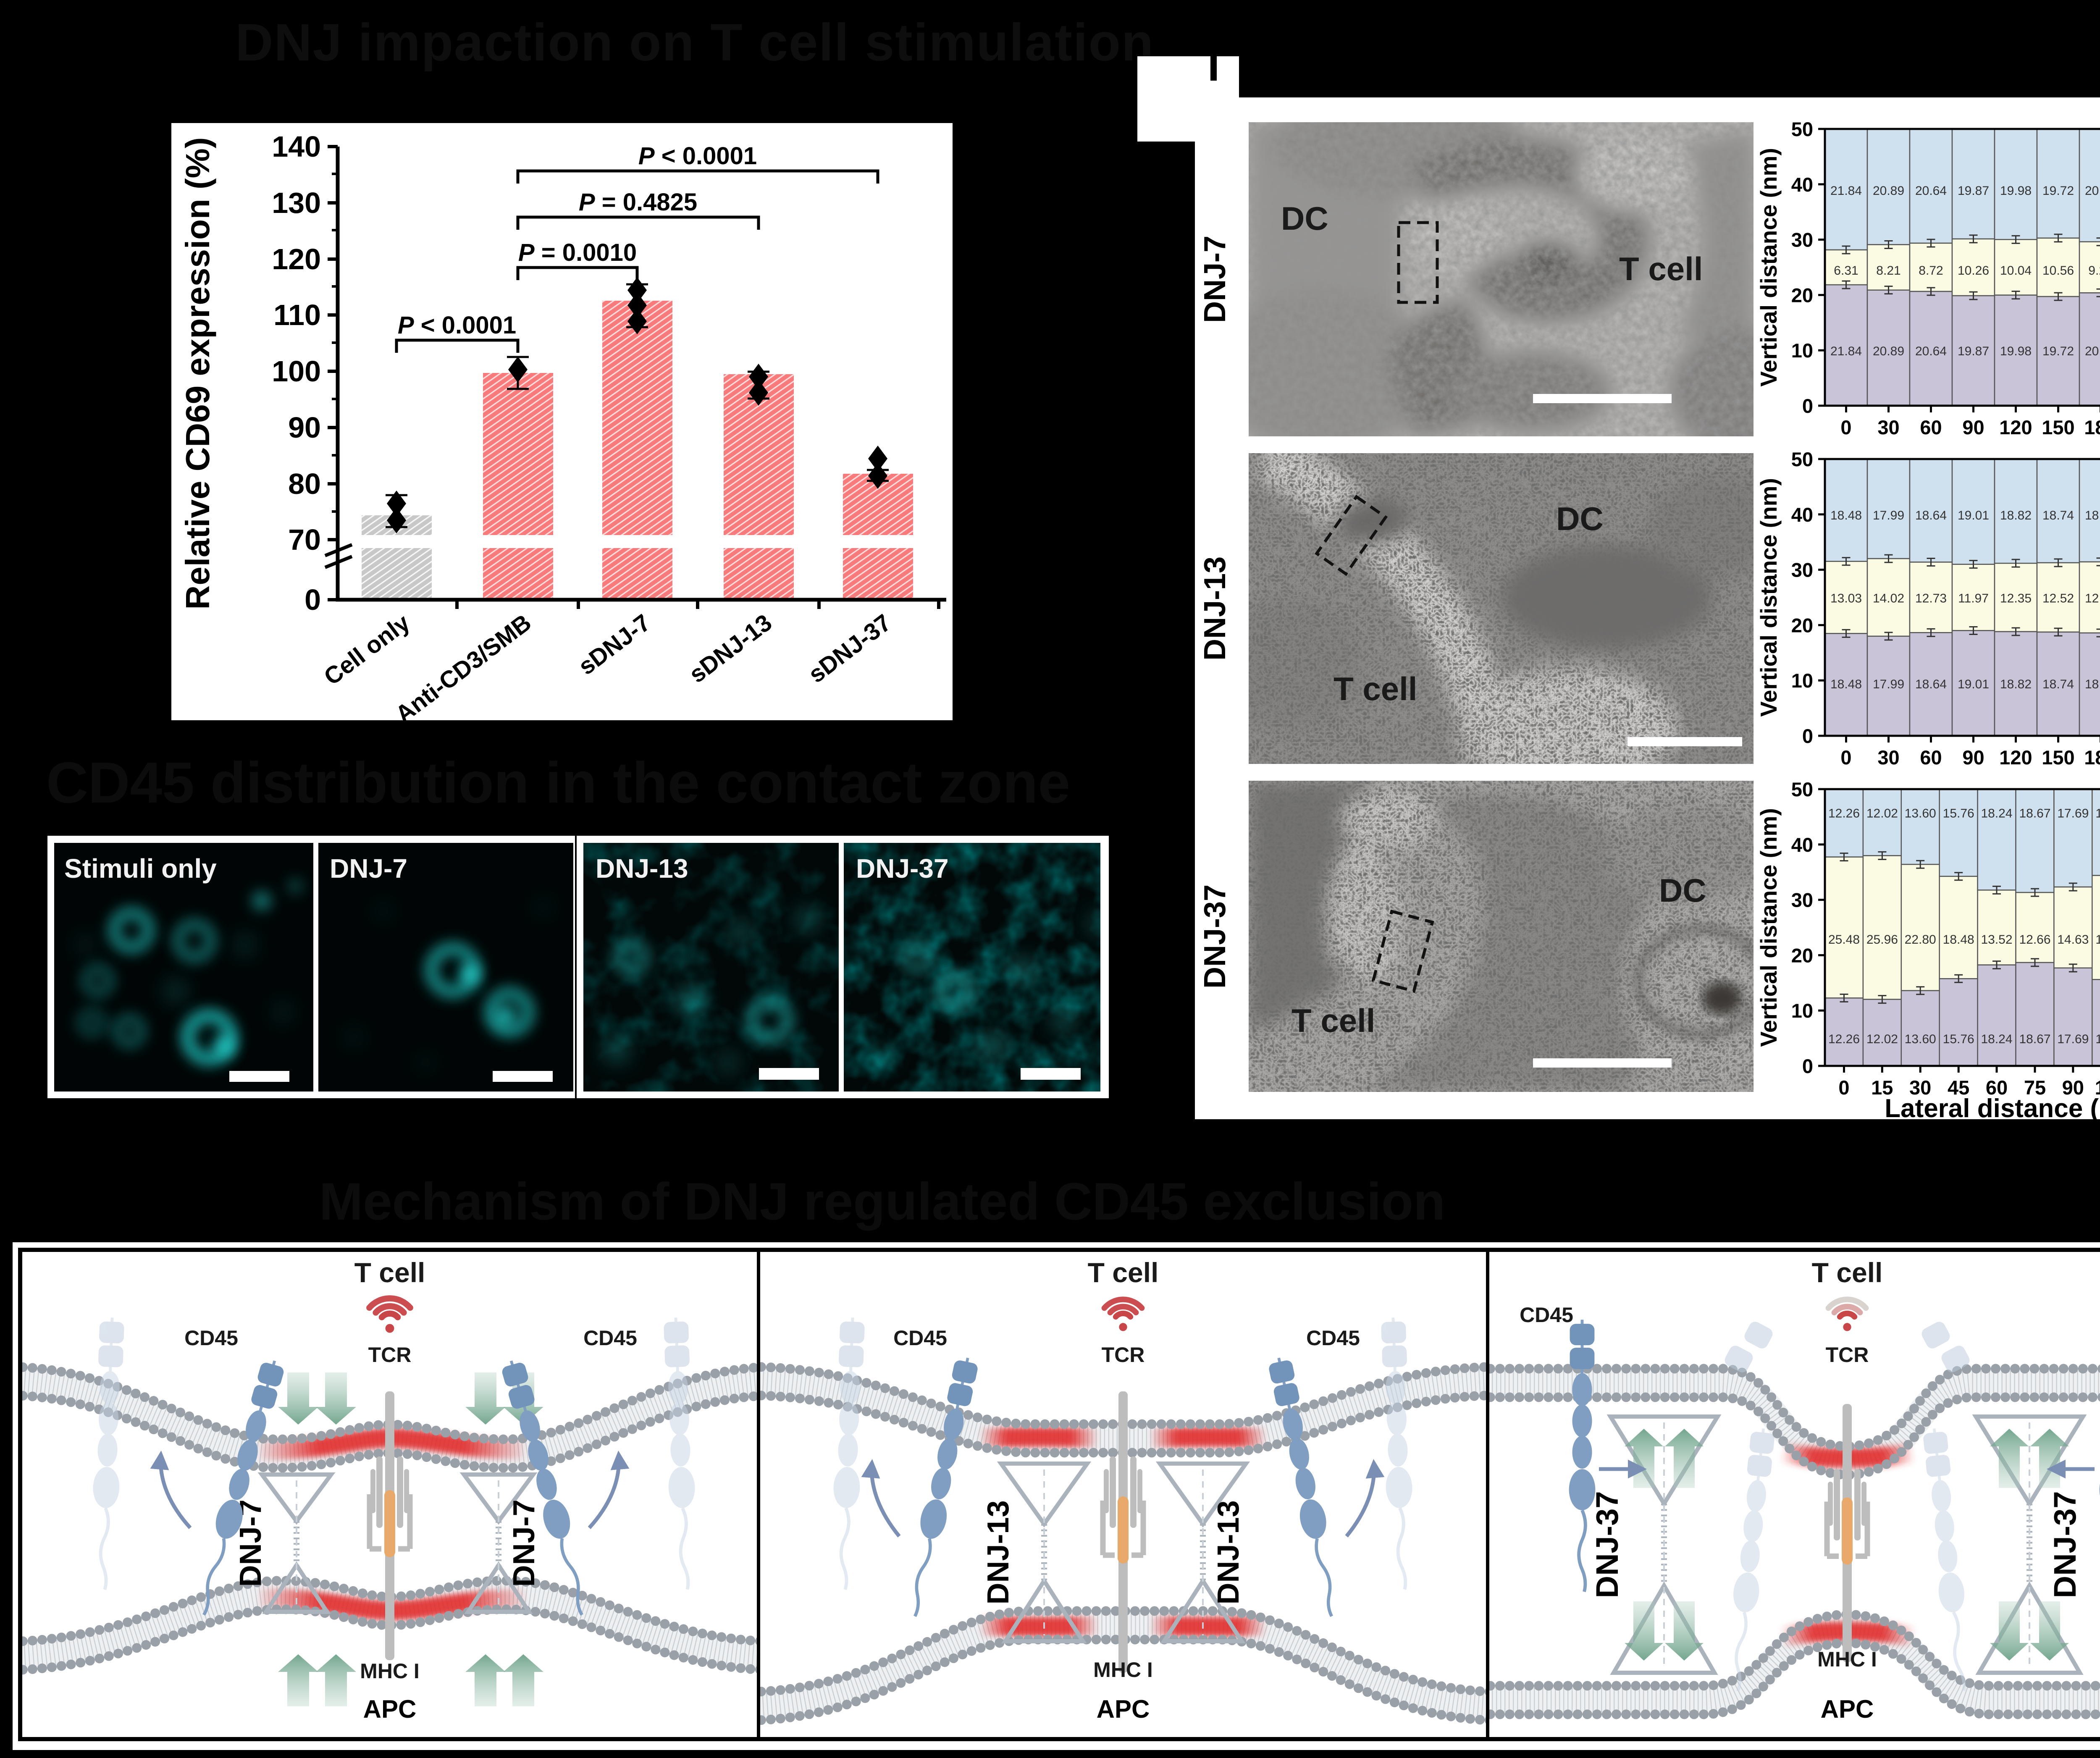 The width and height of the screenshot is (2100, 1758). I want to click on svg-text: 105, so click(2097, 1087).